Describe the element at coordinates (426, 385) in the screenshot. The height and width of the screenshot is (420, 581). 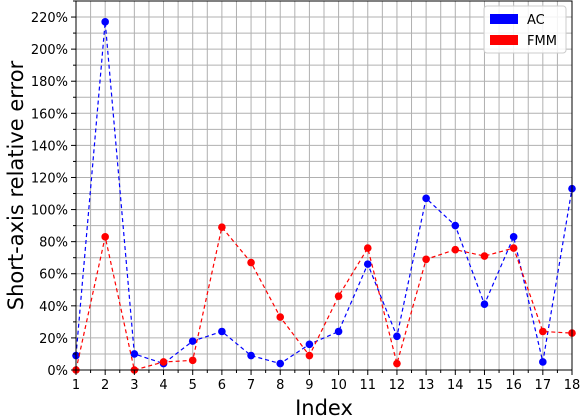
I see `x-tick-label: 13` at that location.